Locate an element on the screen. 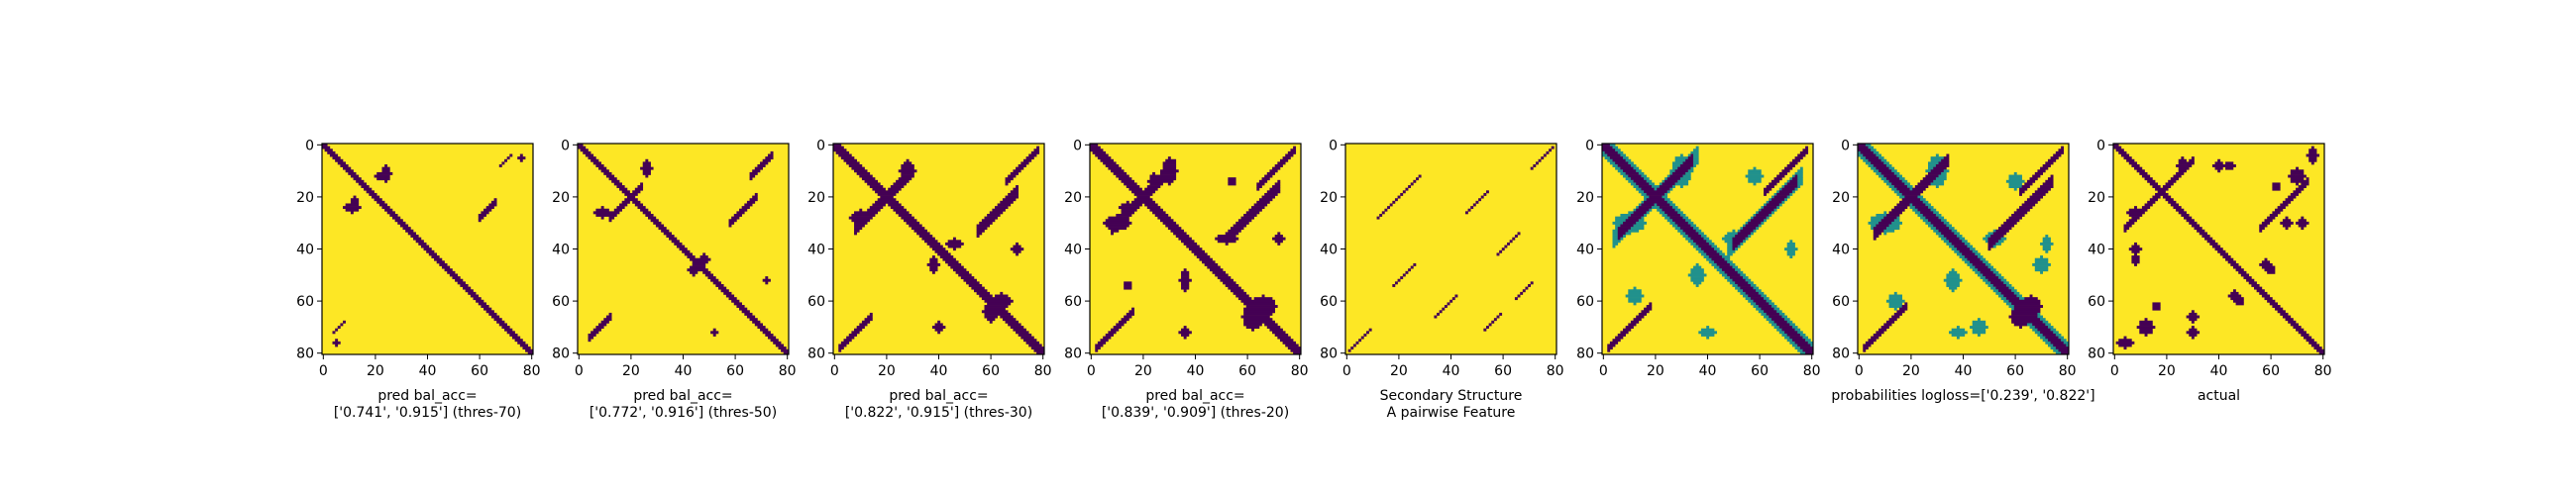  x-axis-label: ['0.822', '0.915'] (thres-30) is located at coordinates (938, 413).